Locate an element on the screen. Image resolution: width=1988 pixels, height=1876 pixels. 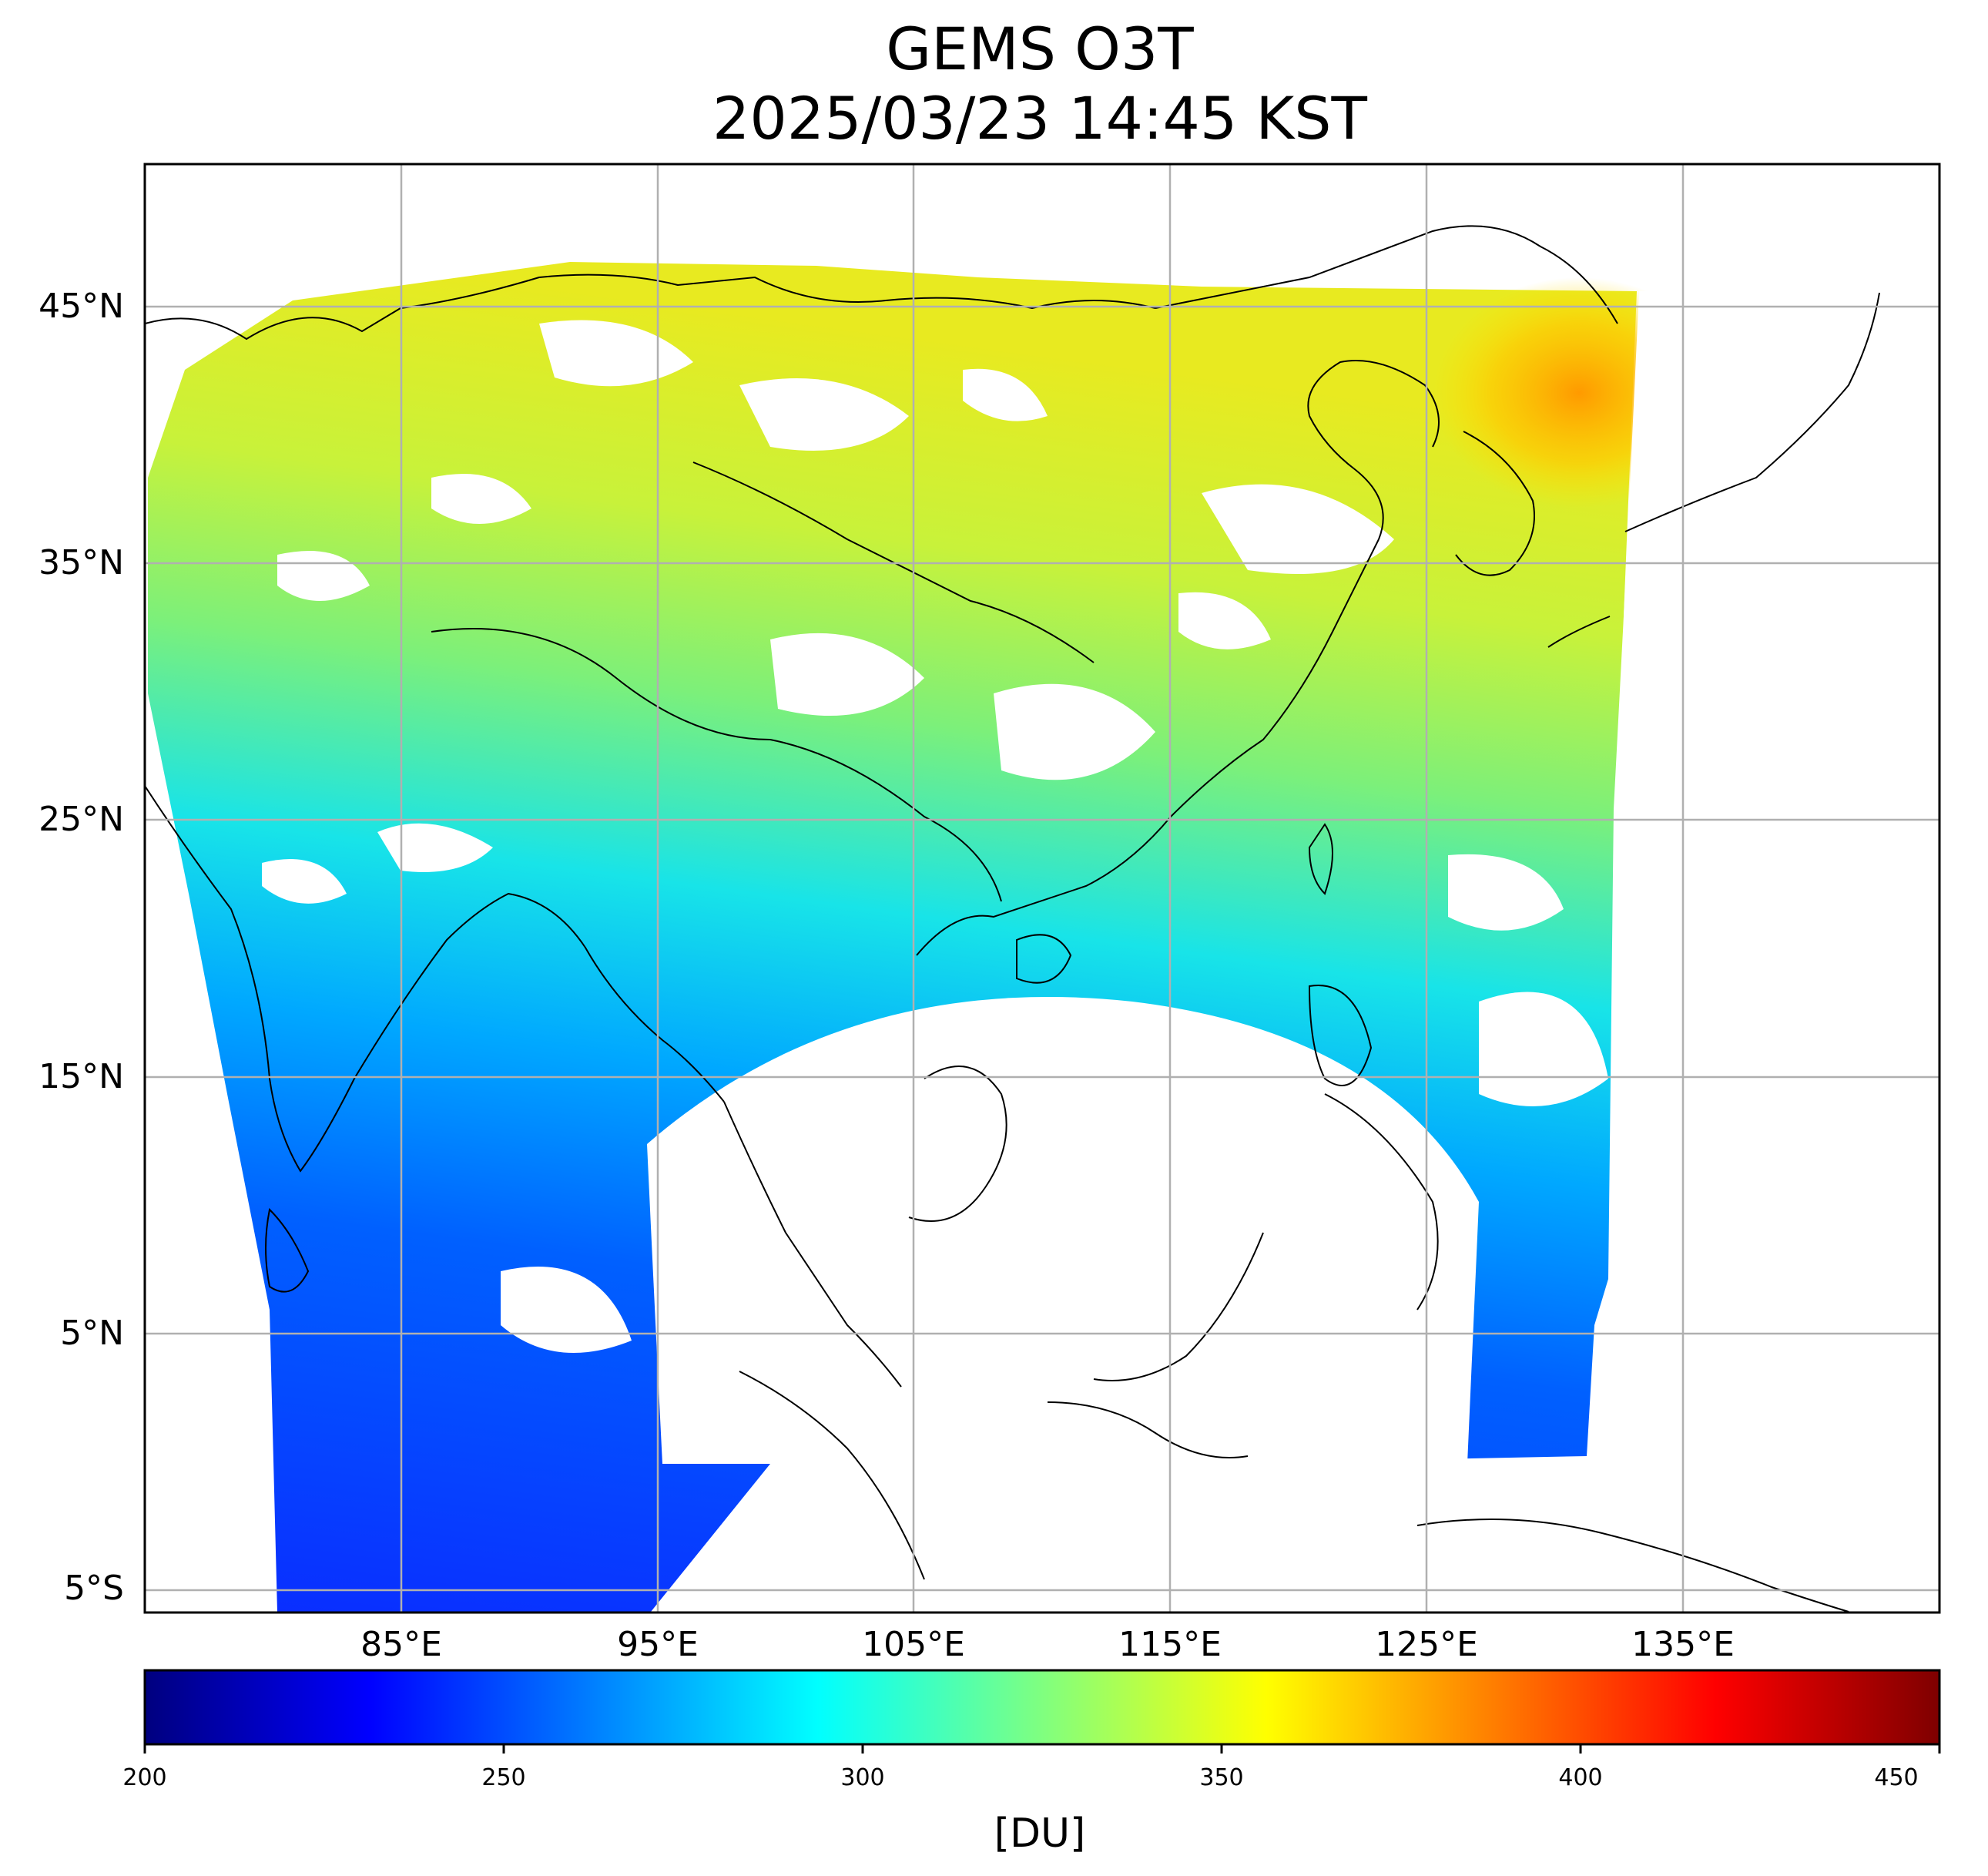
lon-label-115e: 115°E is located at coordinates (1170, 1644).